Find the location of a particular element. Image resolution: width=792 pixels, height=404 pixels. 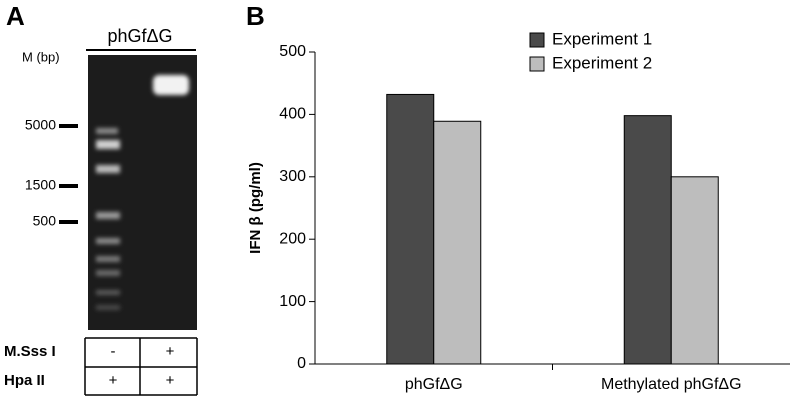

gel-bands is located at coordinates (142, 192).